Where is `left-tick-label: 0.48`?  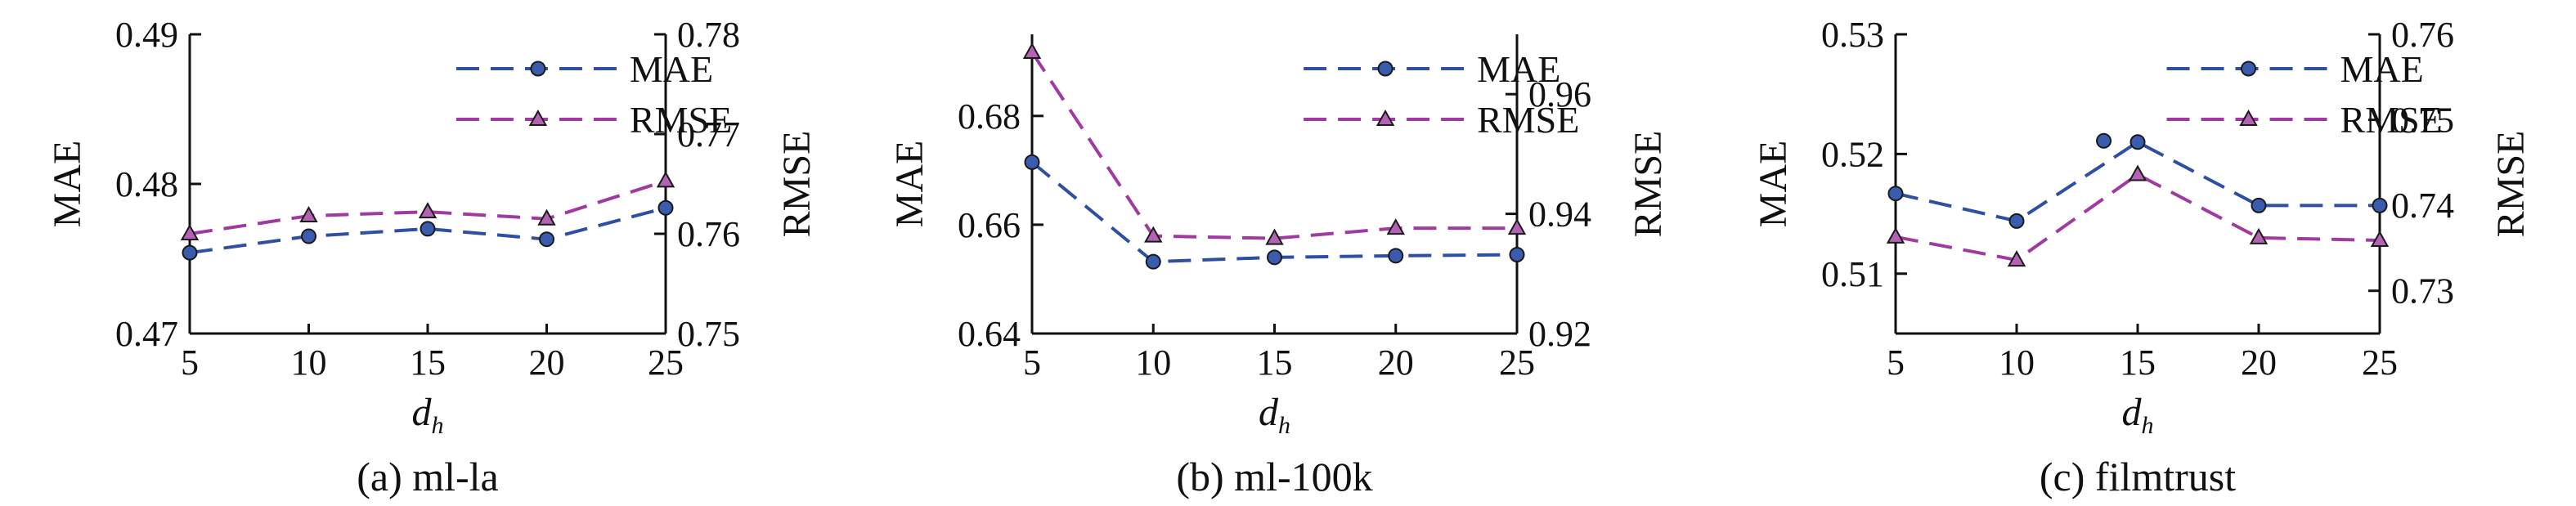
left-tick-label: 0.48 is located at coordinates (146, 184).